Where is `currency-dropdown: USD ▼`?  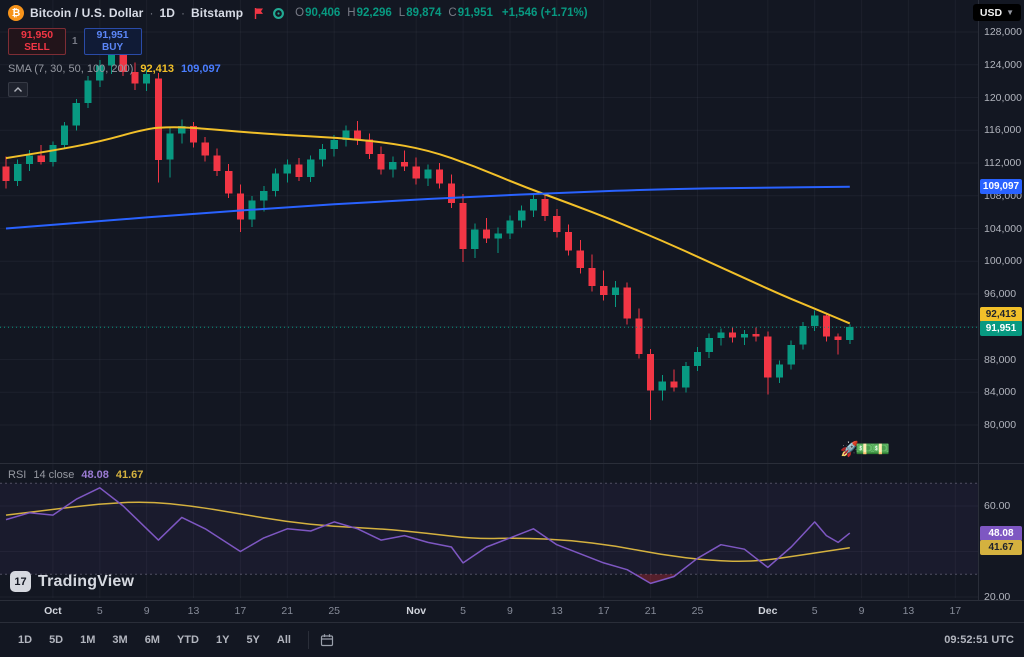
currency-dropdown: USD ▼ is located at coordinates (996, 12).